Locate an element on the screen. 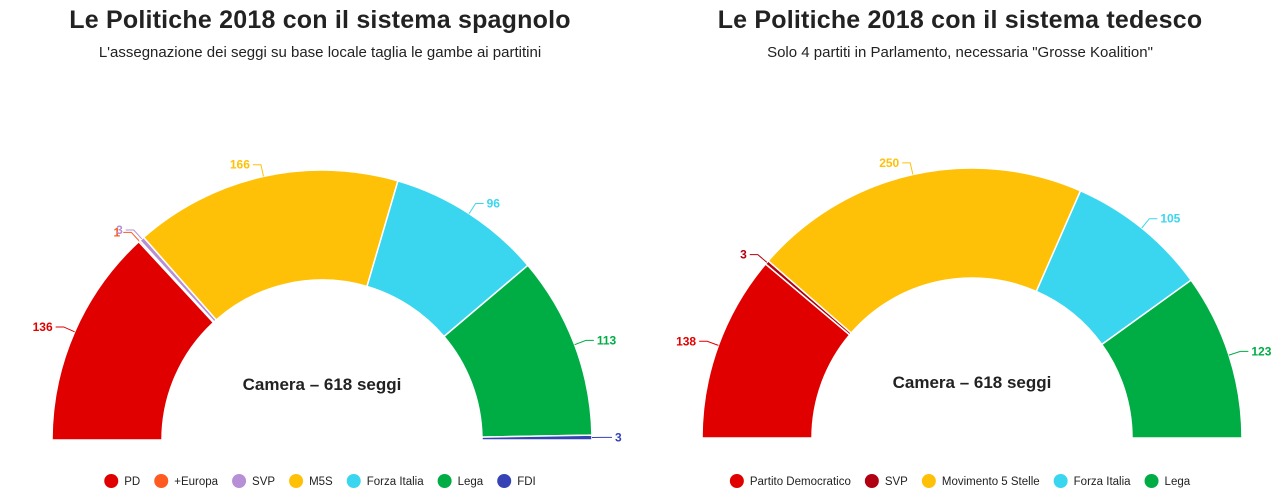  legend-item-fdi: FDI is located at coordinates (516, 481).